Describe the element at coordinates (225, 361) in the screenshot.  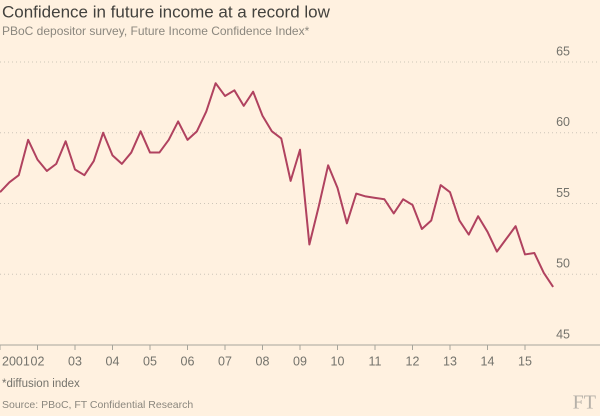
I see `x-tick-label: 07` at that location.